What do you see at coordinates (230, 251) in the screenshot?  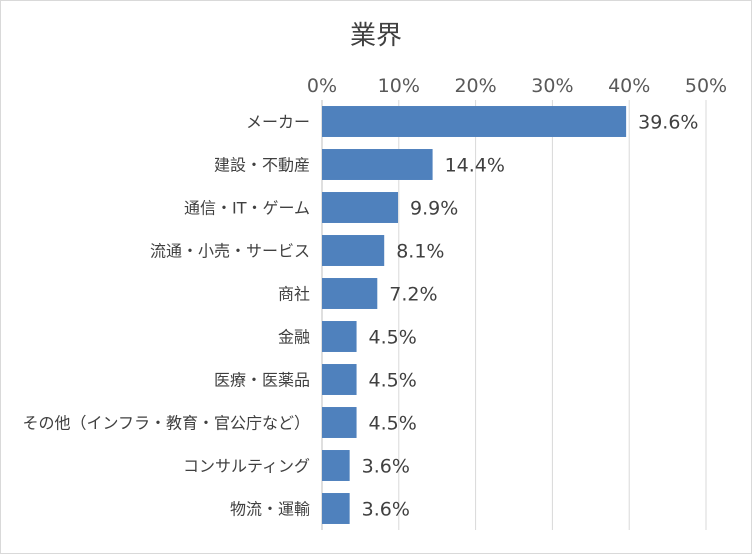 I see `category-label: 流通・小売・サービス` at bounding box center [230, 251].